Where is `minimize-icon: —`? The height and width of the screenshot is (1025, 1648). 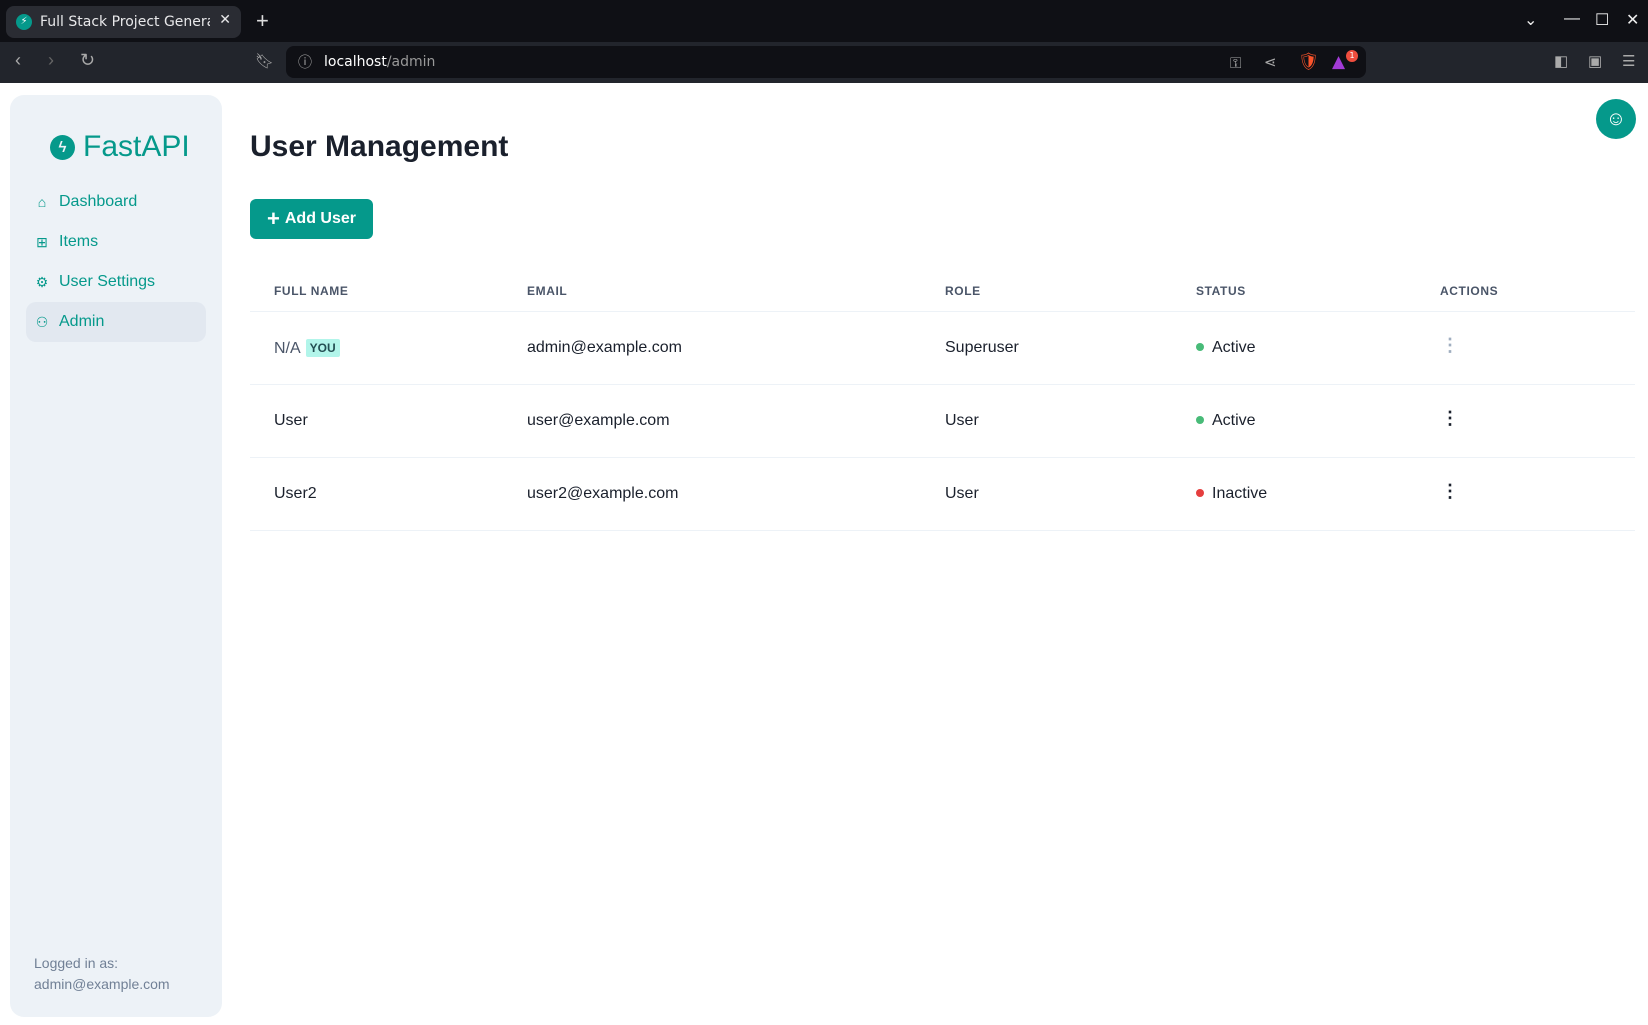
minimize-icon: — is located at coordinates (1572, 18).